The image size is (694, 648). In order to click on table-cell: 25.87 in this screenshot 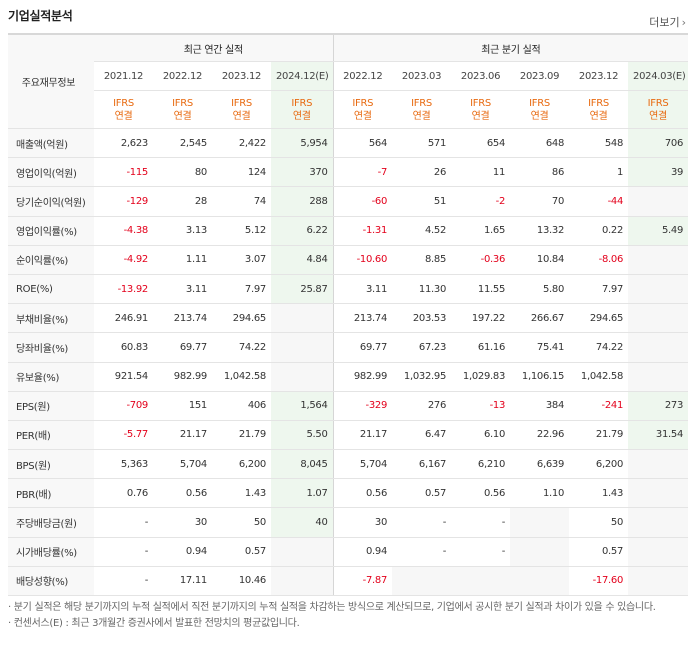, I will do `click(302, 289)`.